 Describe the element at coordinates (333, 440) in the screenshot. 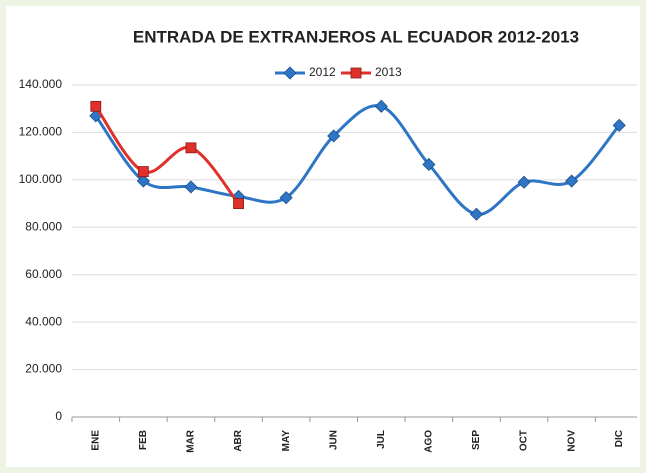

I see `x-tick-label: JUN` at that location.